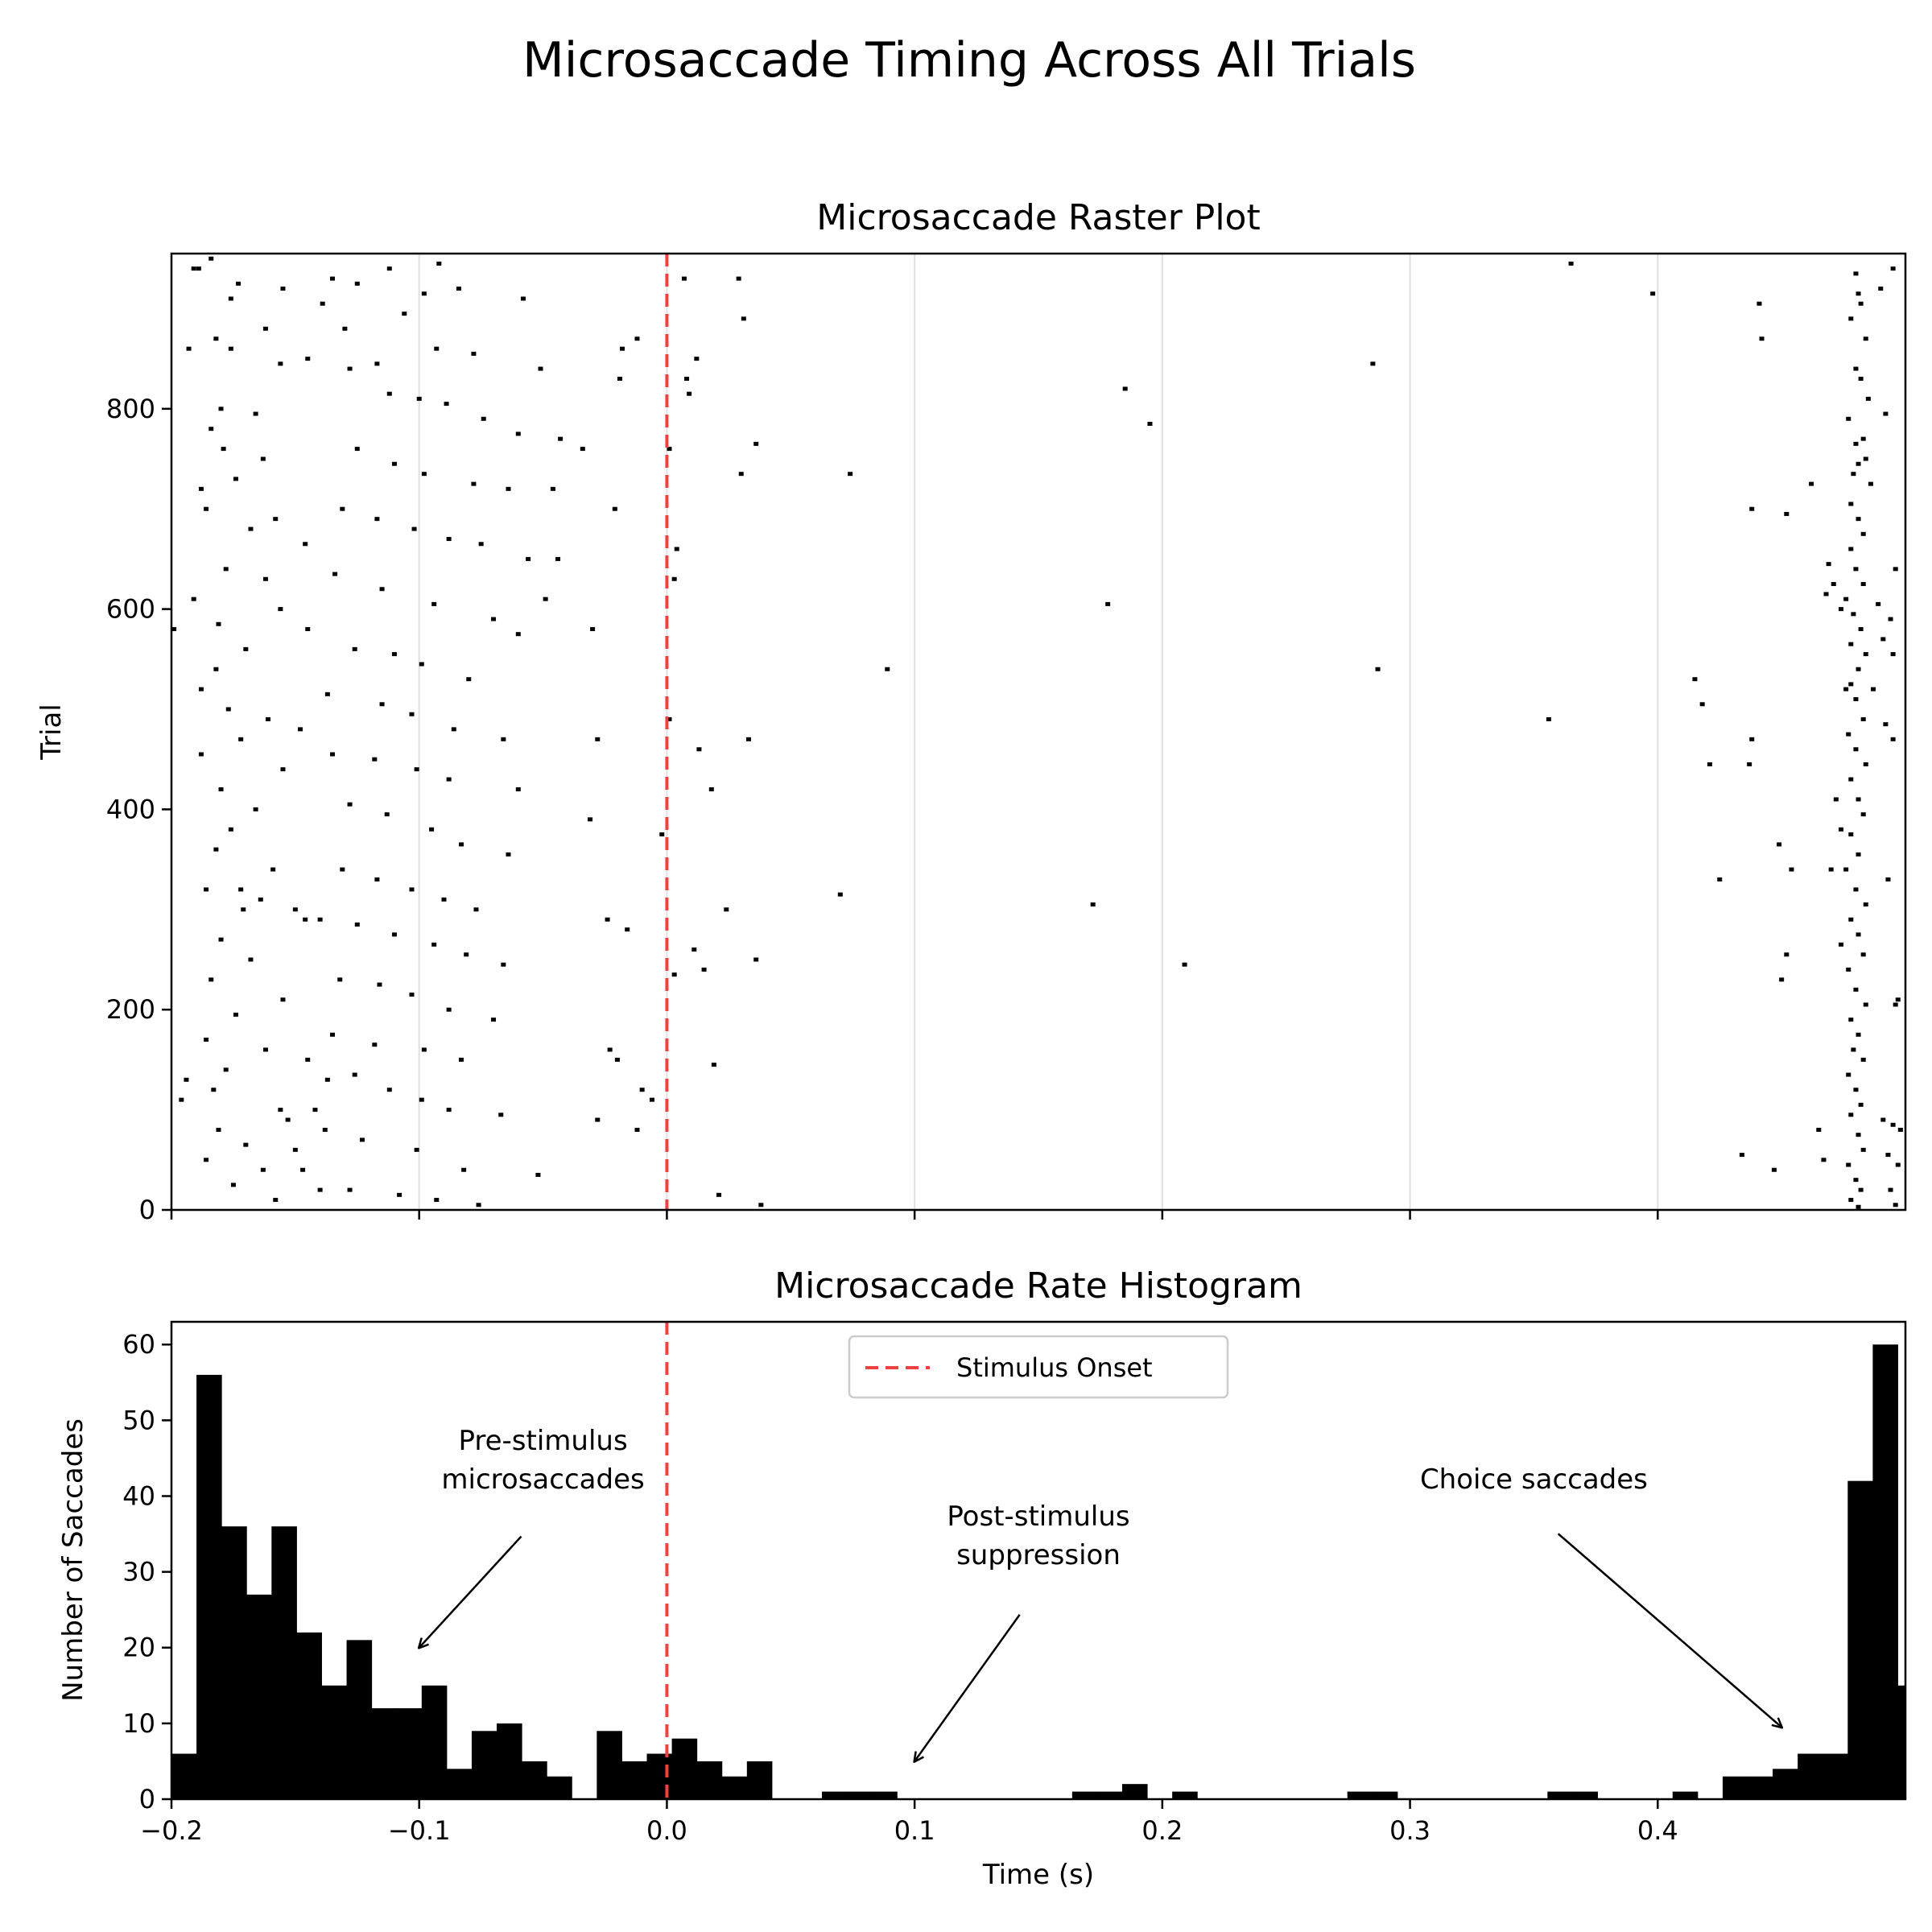 This screenshot has width=1932, height=1932. I want to click on histogram-ytick-label: 0, so click(147, 1799).